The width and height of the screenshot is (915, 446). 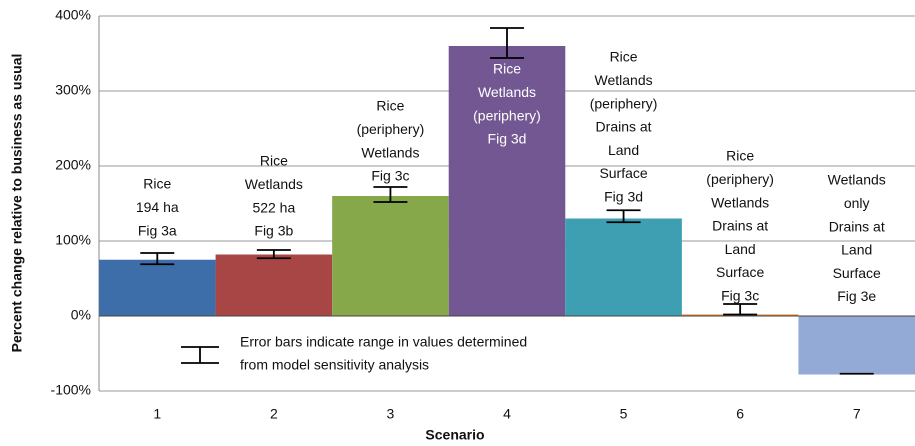 I want to click on x-tick-label: 2, so click(x=274, y=414).